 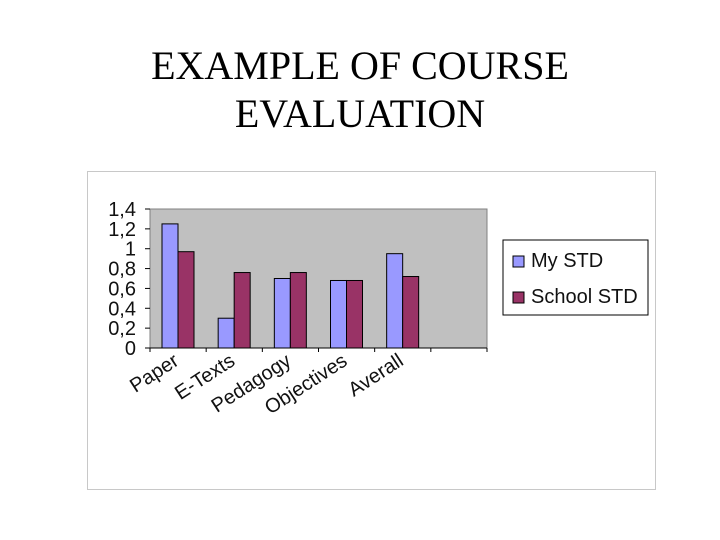 What do you see at coordinates (518, 297) in the screenshot?
I see `legend-swatch-school-std` at bounding box center [518, 297].